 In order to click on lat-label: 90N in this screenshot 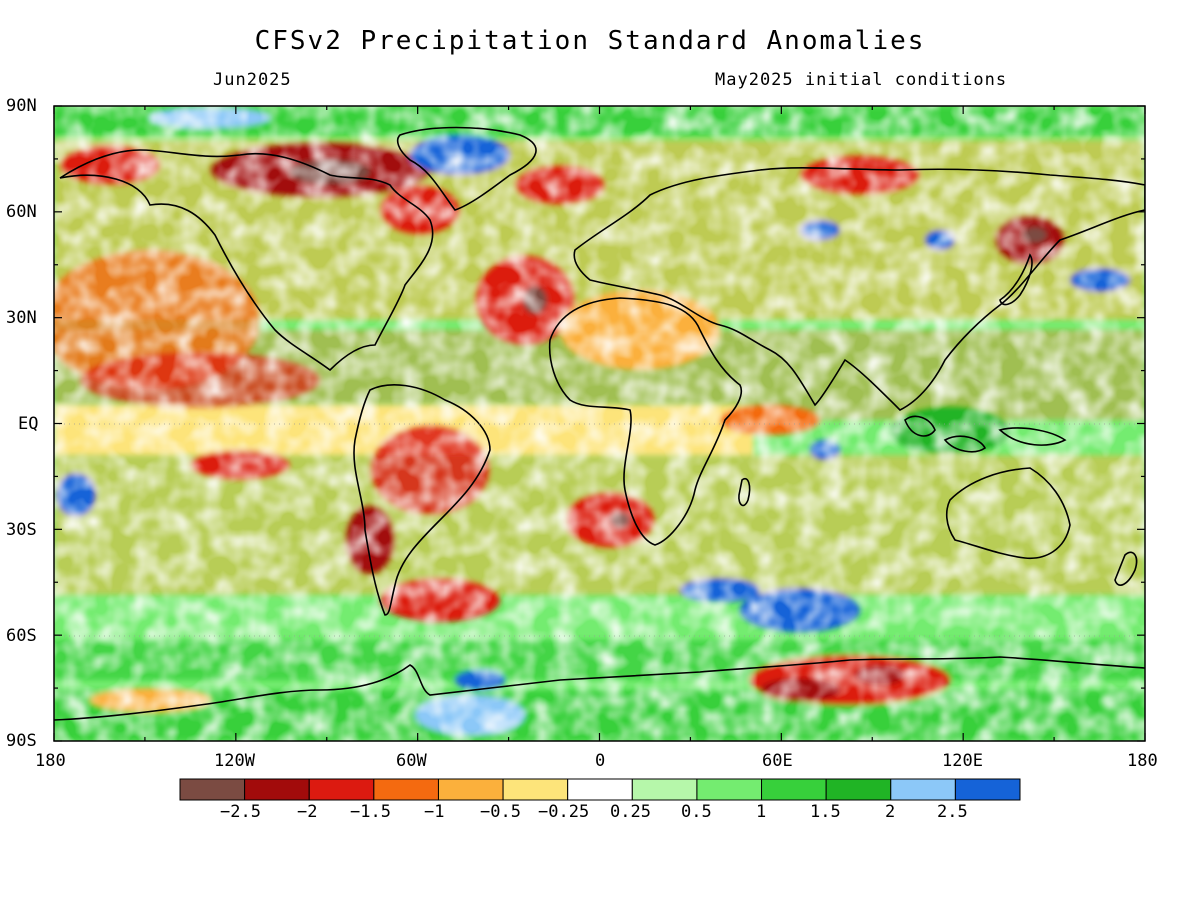, I will do `click(21, 106)`.